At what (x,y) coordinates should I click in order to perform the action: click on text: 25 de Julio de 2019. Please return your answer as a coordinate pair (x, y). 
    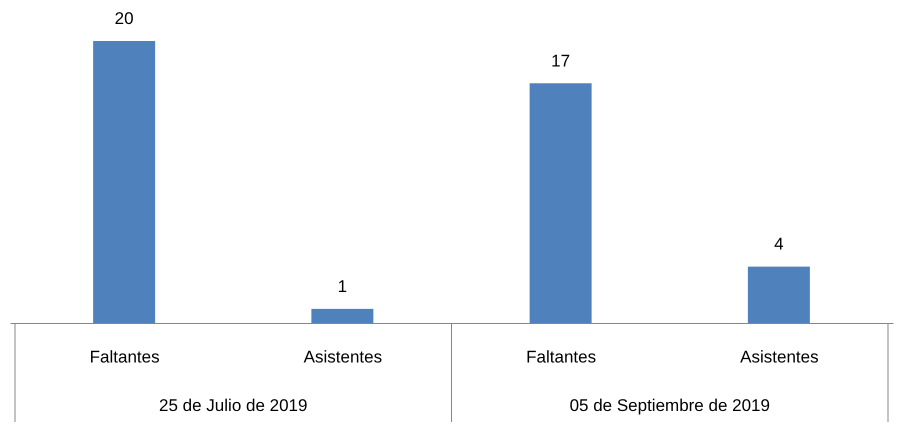
    Looking at the image, I should click on (233, 405).